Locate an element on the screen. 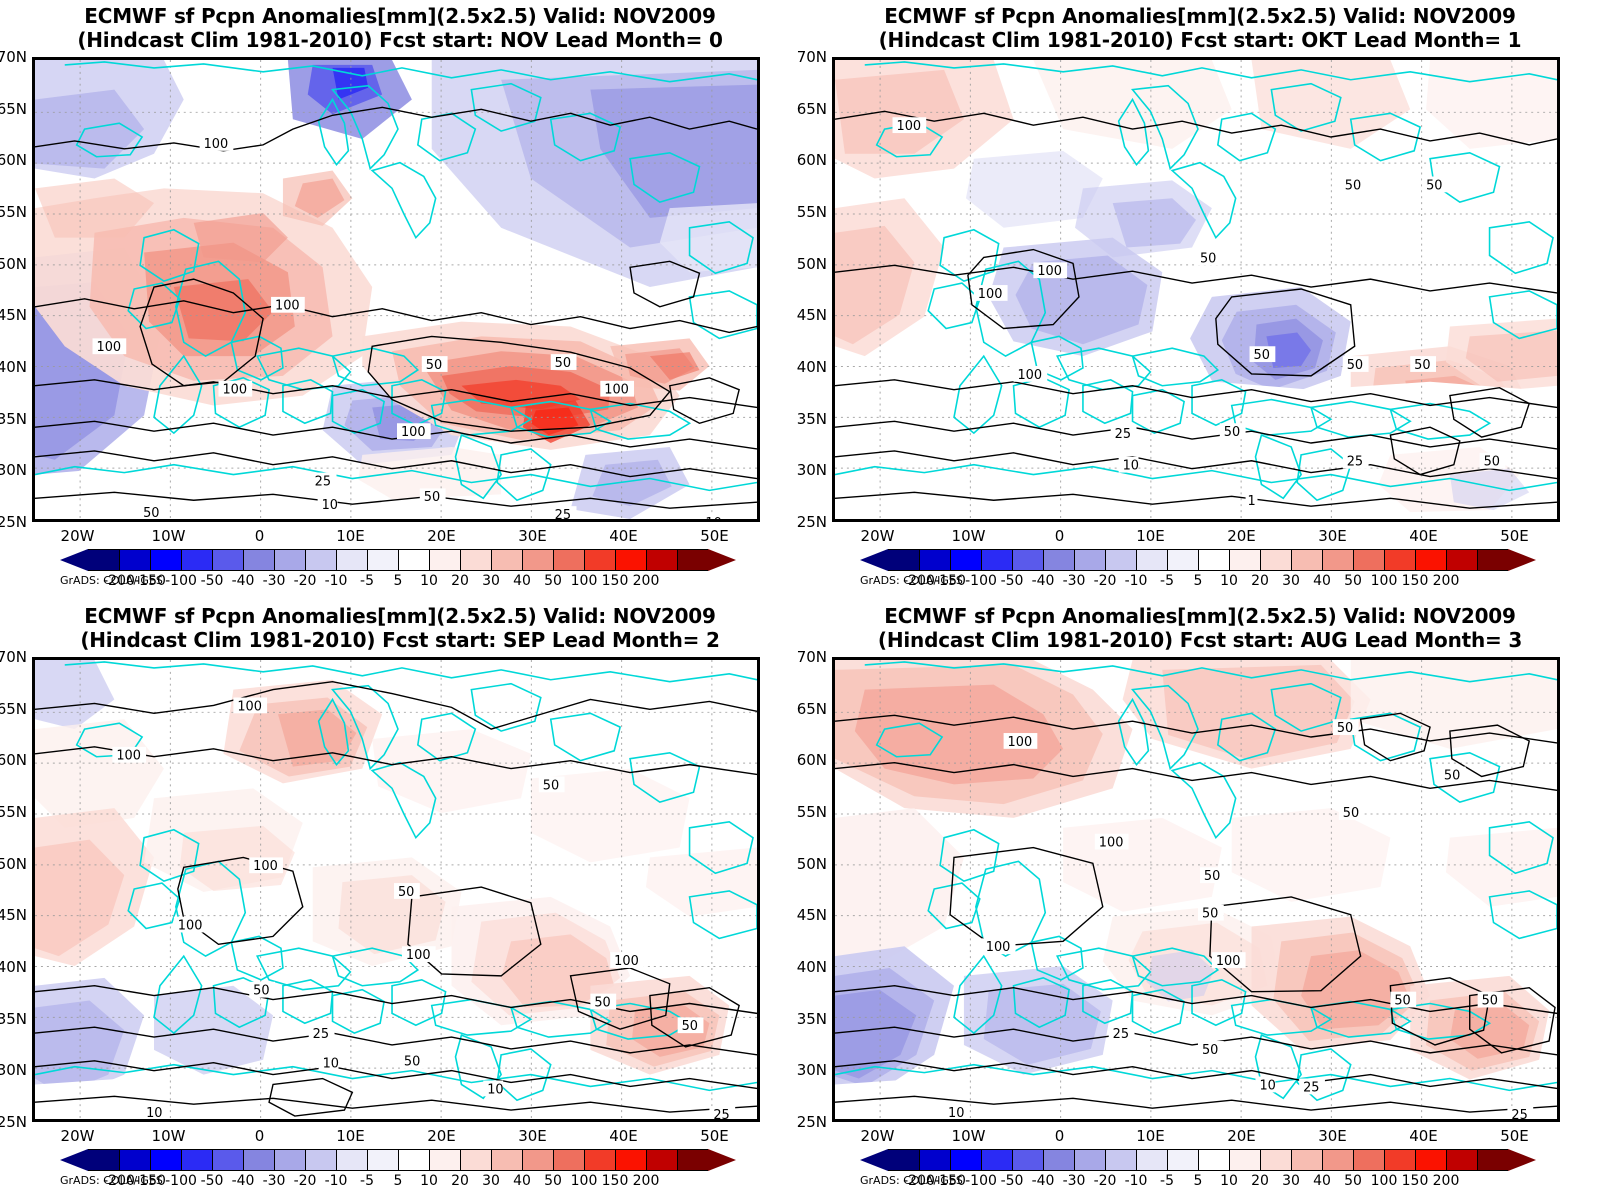 This screenshot has height=1200, width=1600. y-tick-70N: 70N is located at coordinates (13, 657).